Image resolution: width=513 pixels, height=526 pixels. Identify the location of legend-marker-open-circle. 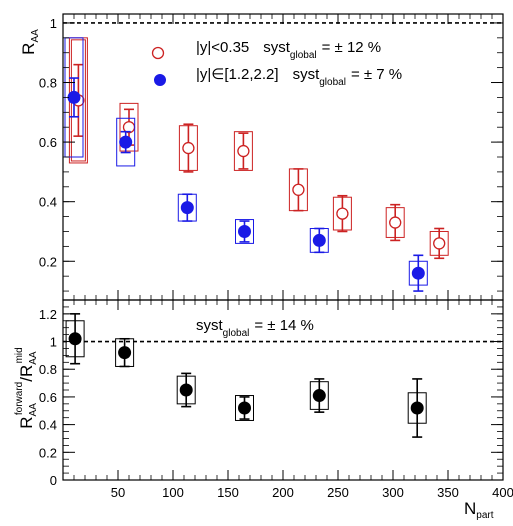
(158, 53).